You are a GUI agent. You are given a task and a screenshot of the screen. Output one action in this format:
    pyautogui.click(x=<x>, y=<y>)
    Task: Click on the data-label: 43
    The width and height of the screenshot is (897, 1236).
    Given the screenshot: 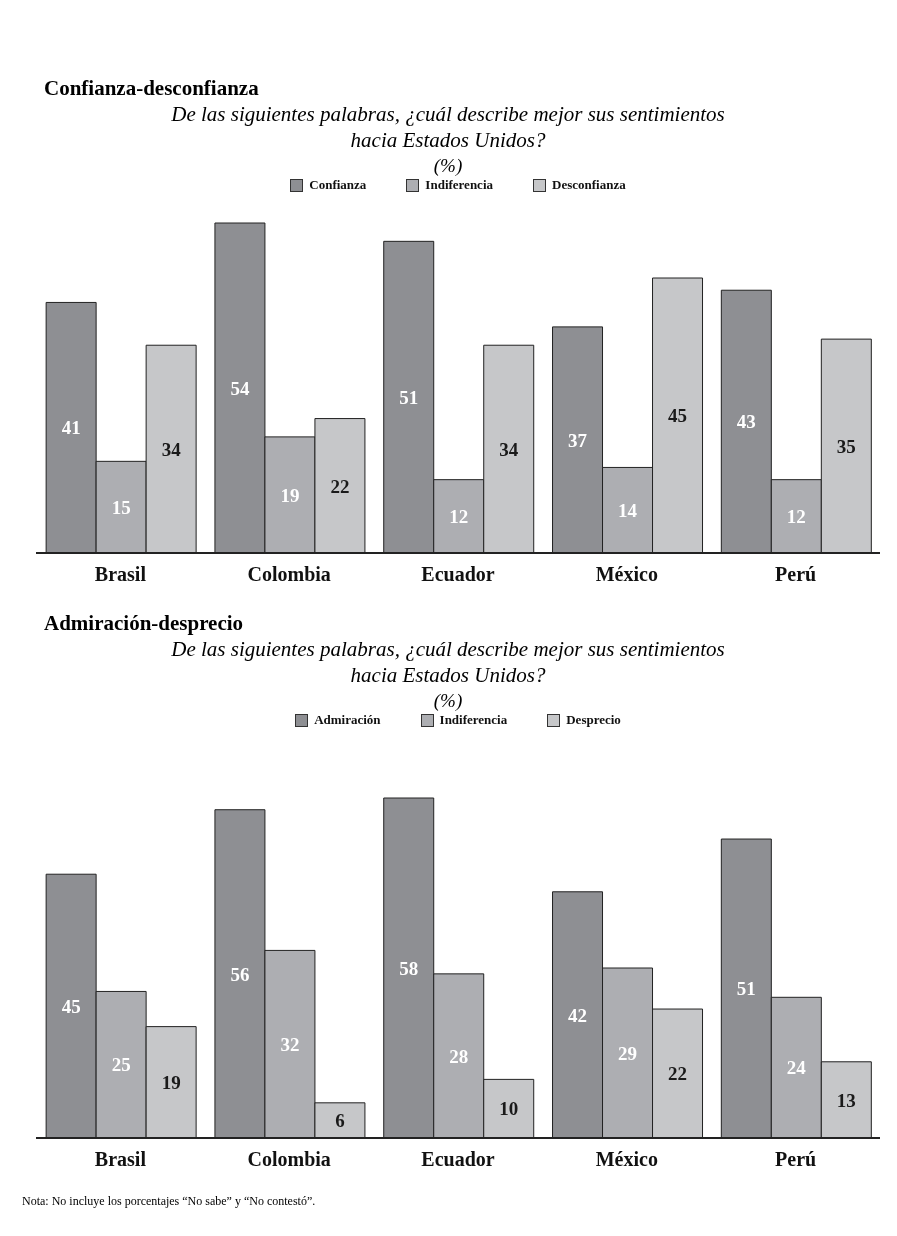 What is the action you would take?
    pyautogui.click(x=746, y=422)
    